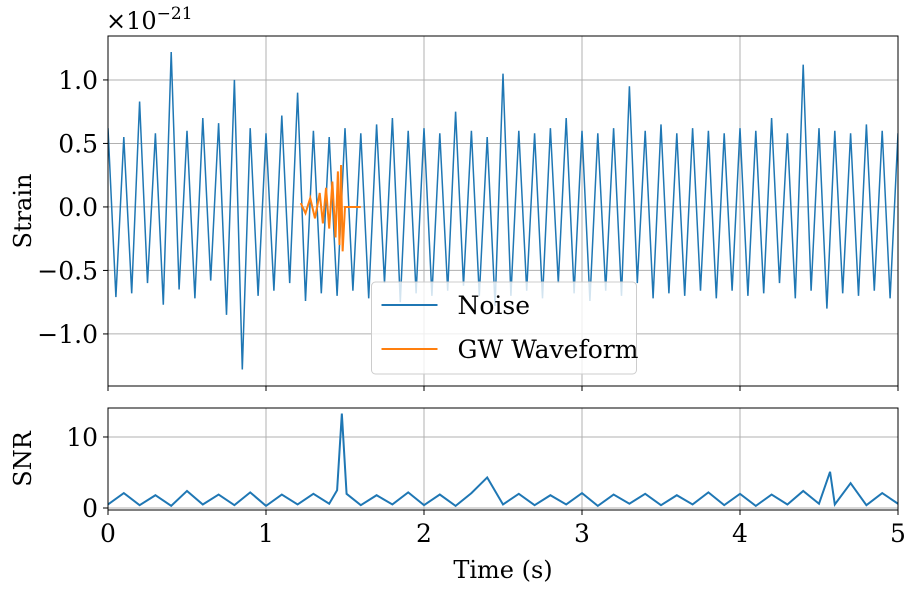 The image size is (915, 593). What do you see at coordinates (67, 334) in the screenshot?
I see `y-tick-label: −1.0` at bounding box center [67, 334].